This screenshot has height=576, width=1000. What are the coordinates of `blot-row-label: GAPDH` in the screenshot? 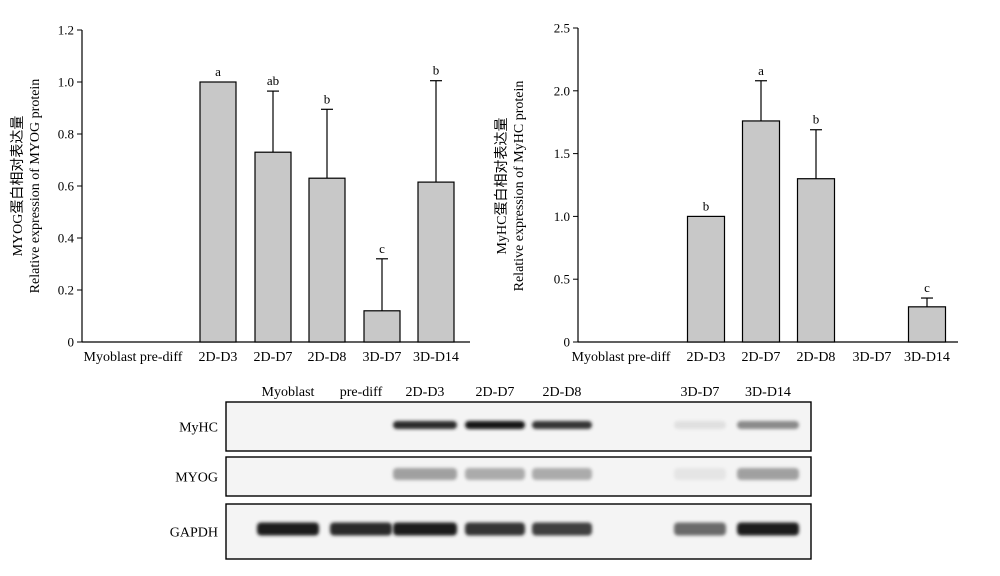 It's located at (194, 533).